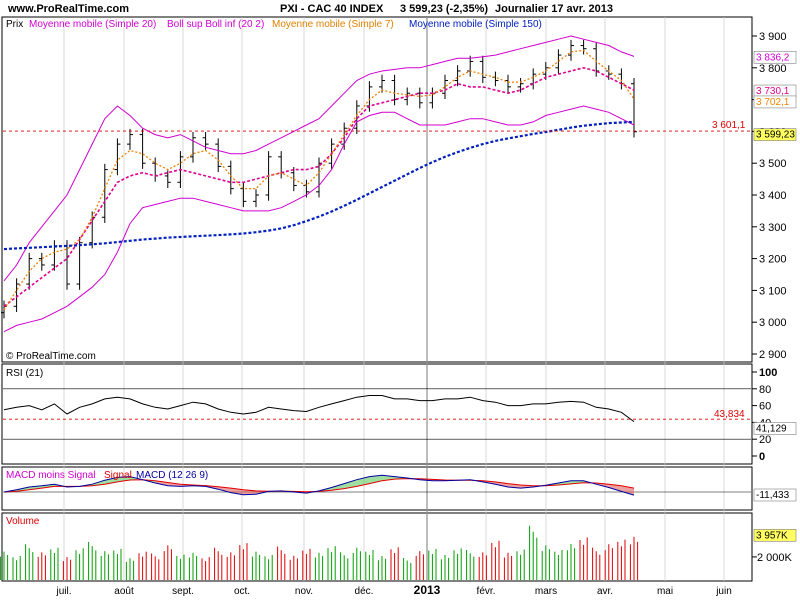  What do you see at coordinates (765, 440) in the screenshot?
I see `rsi-y-label: 20` at bounding box center [765, 440].